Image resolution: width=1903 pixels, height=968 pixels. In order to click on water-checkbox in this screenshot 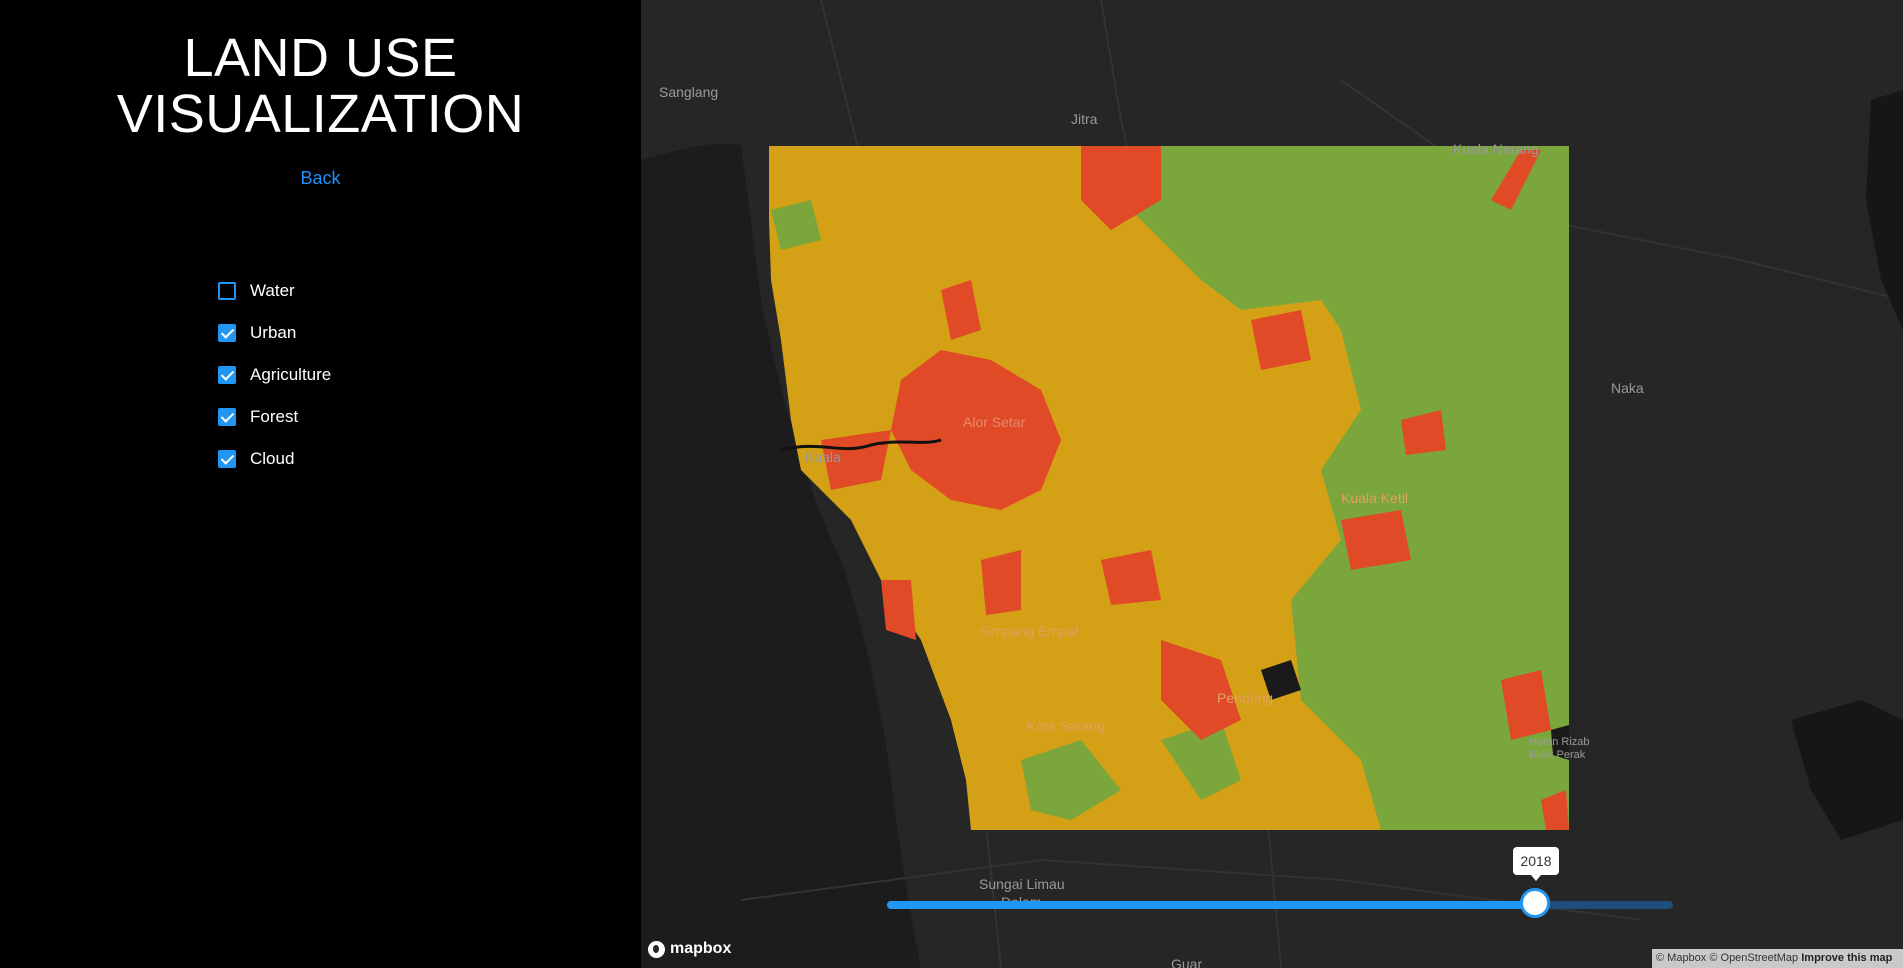, I will do `click(227, 291)`.